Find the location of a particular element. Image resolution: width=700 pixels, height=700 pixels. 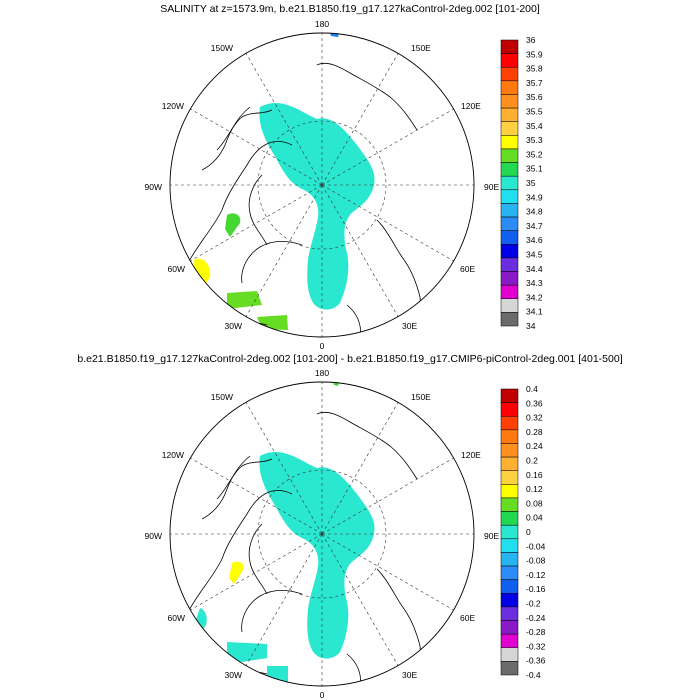

colorbar-tick-label: 0.24 is located at coordinates (534, 446).